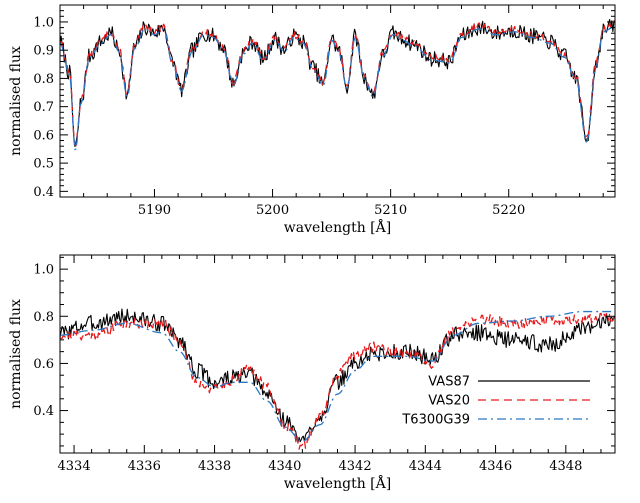 The image size is (640, 503). Describe the element at coordinates (425, 466) in the screenshot. I see `x-tick-label: 4344` at that location.